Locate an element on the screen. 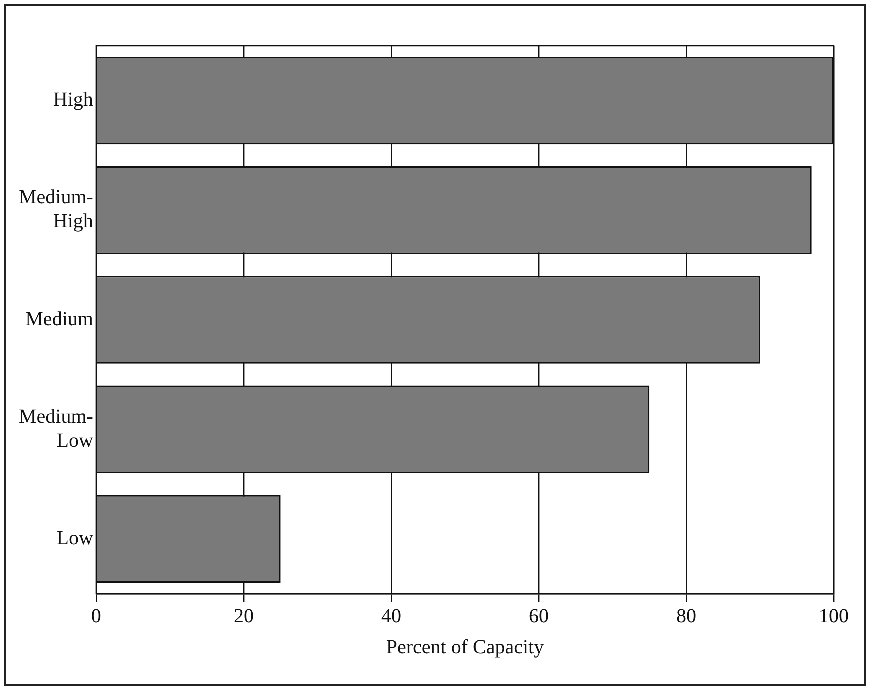 This screenshot has height=692, width=872. y-tick-label: Low is located at coordinates (75, 538).